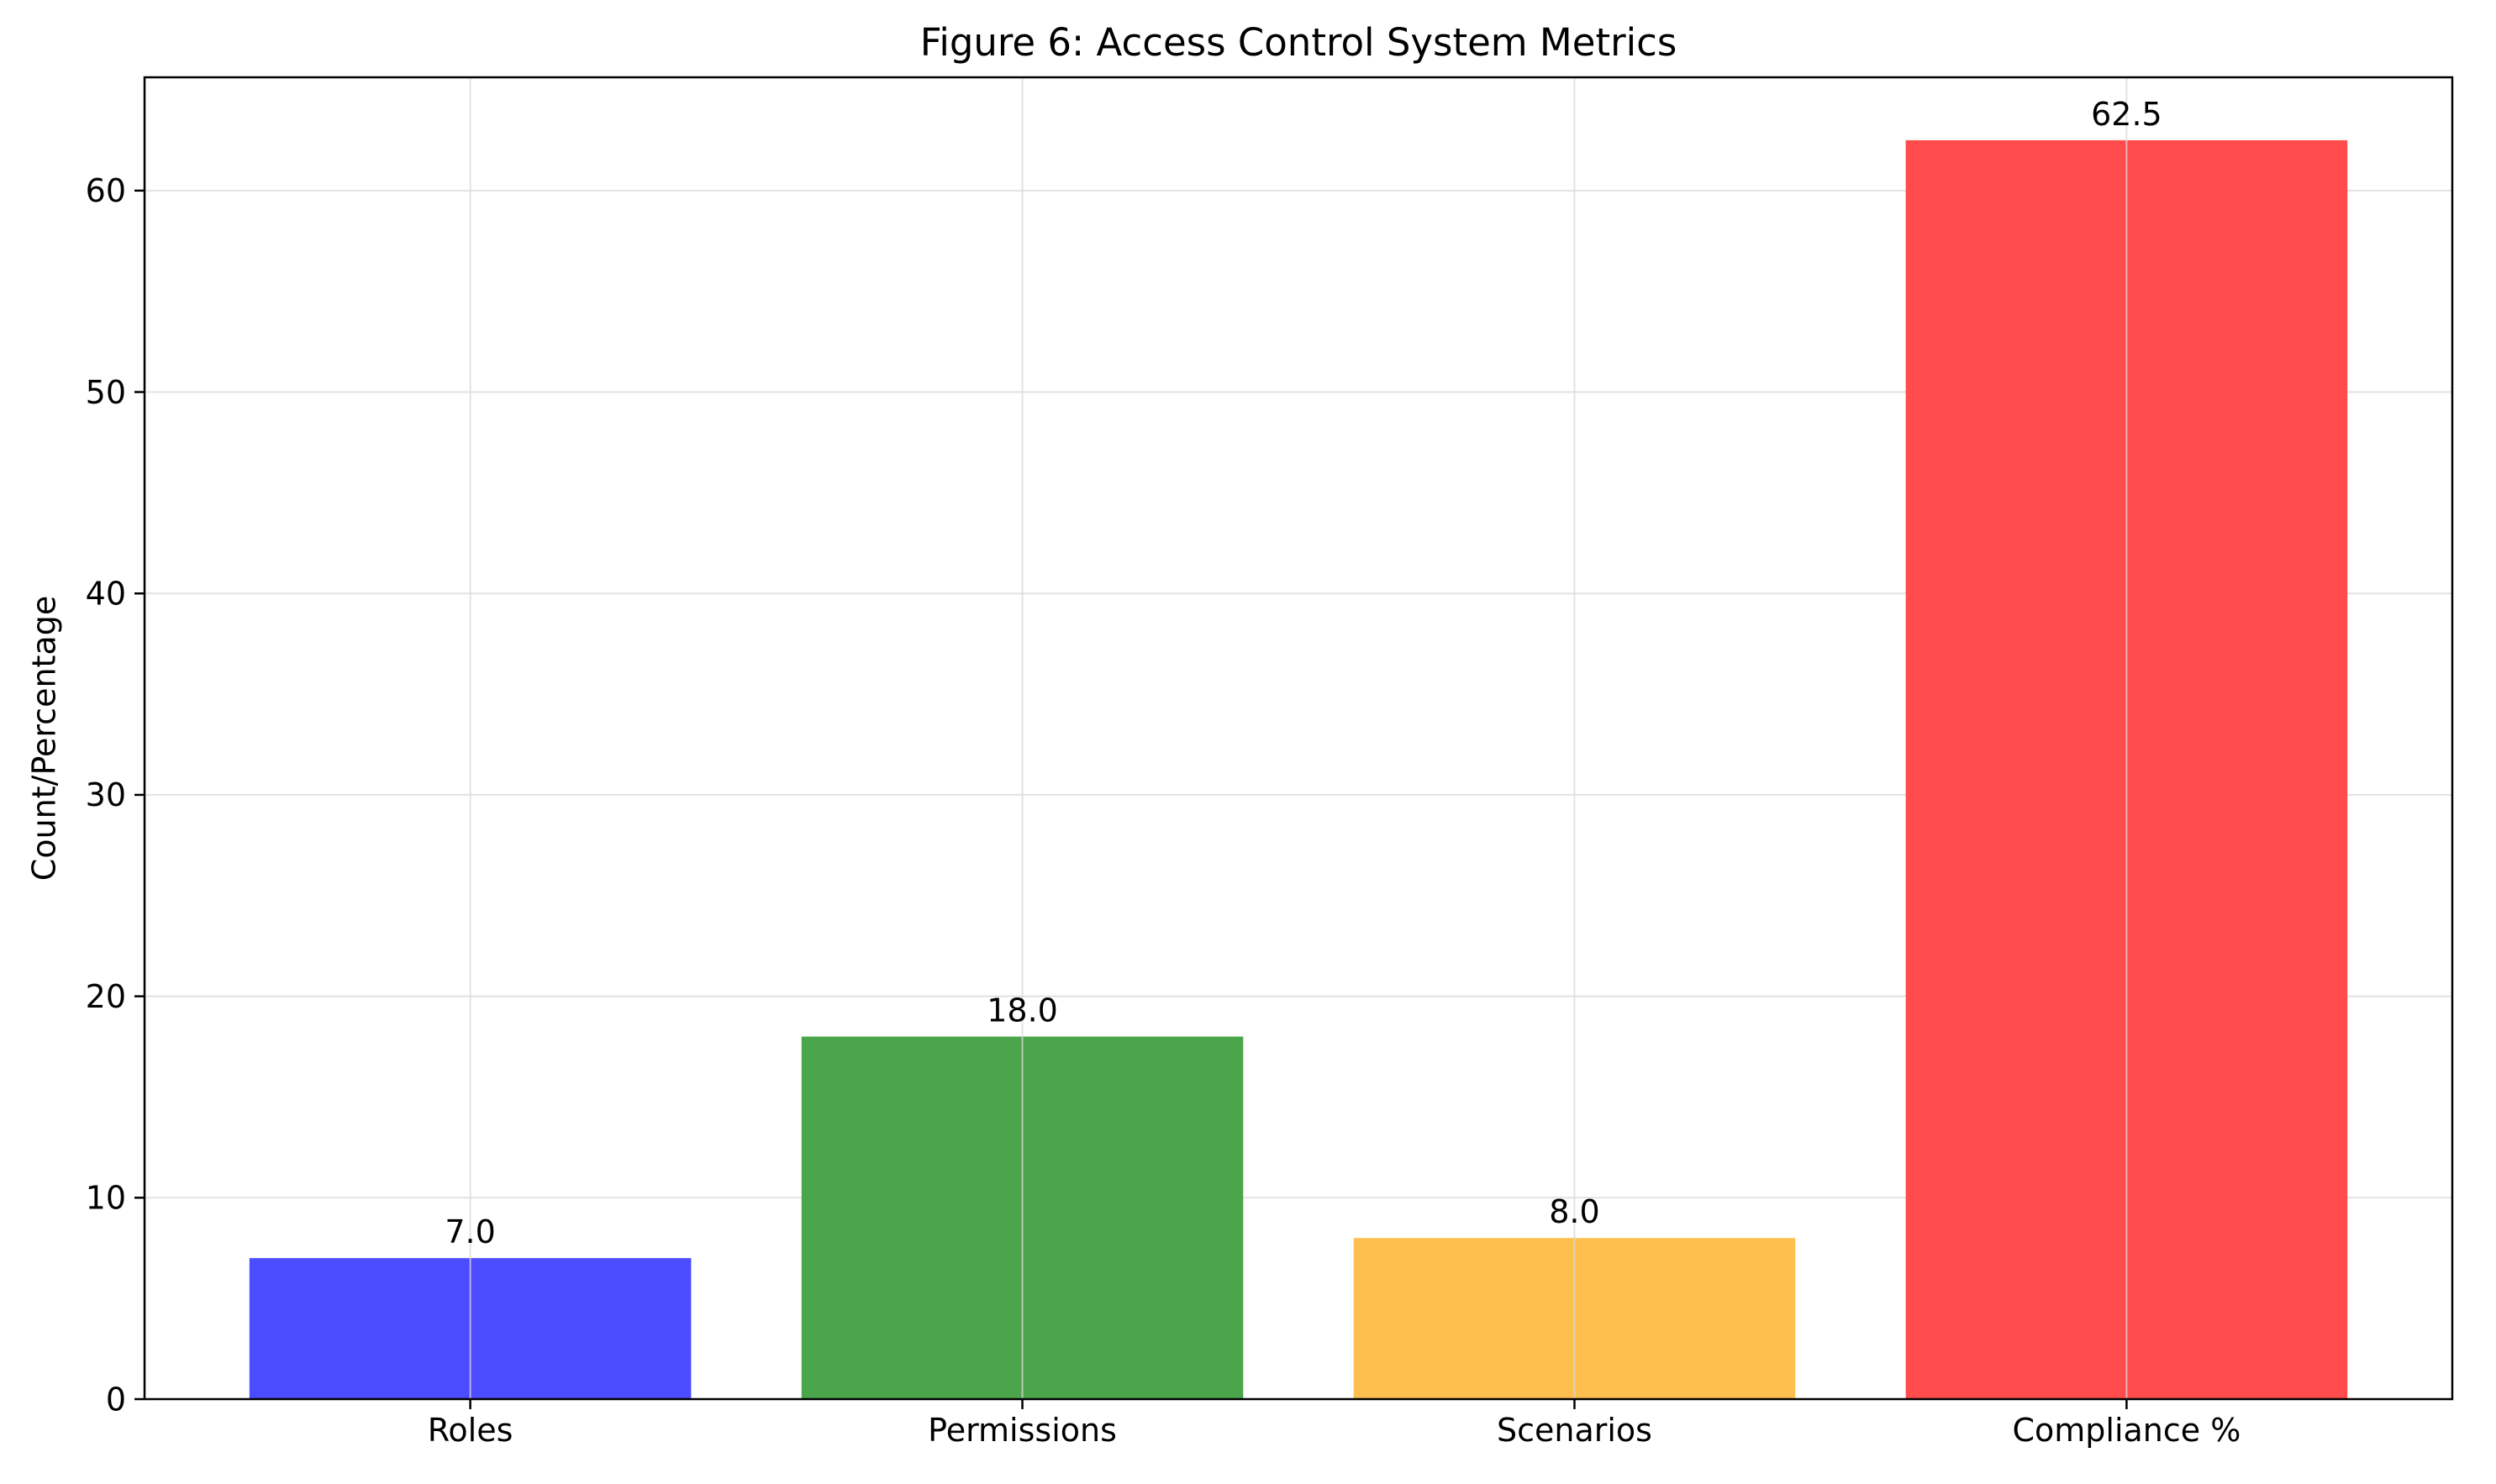 This screenshot has width=2496, height=1484. I want to click on bar-value-label: 62.5, so click(2127, 114).